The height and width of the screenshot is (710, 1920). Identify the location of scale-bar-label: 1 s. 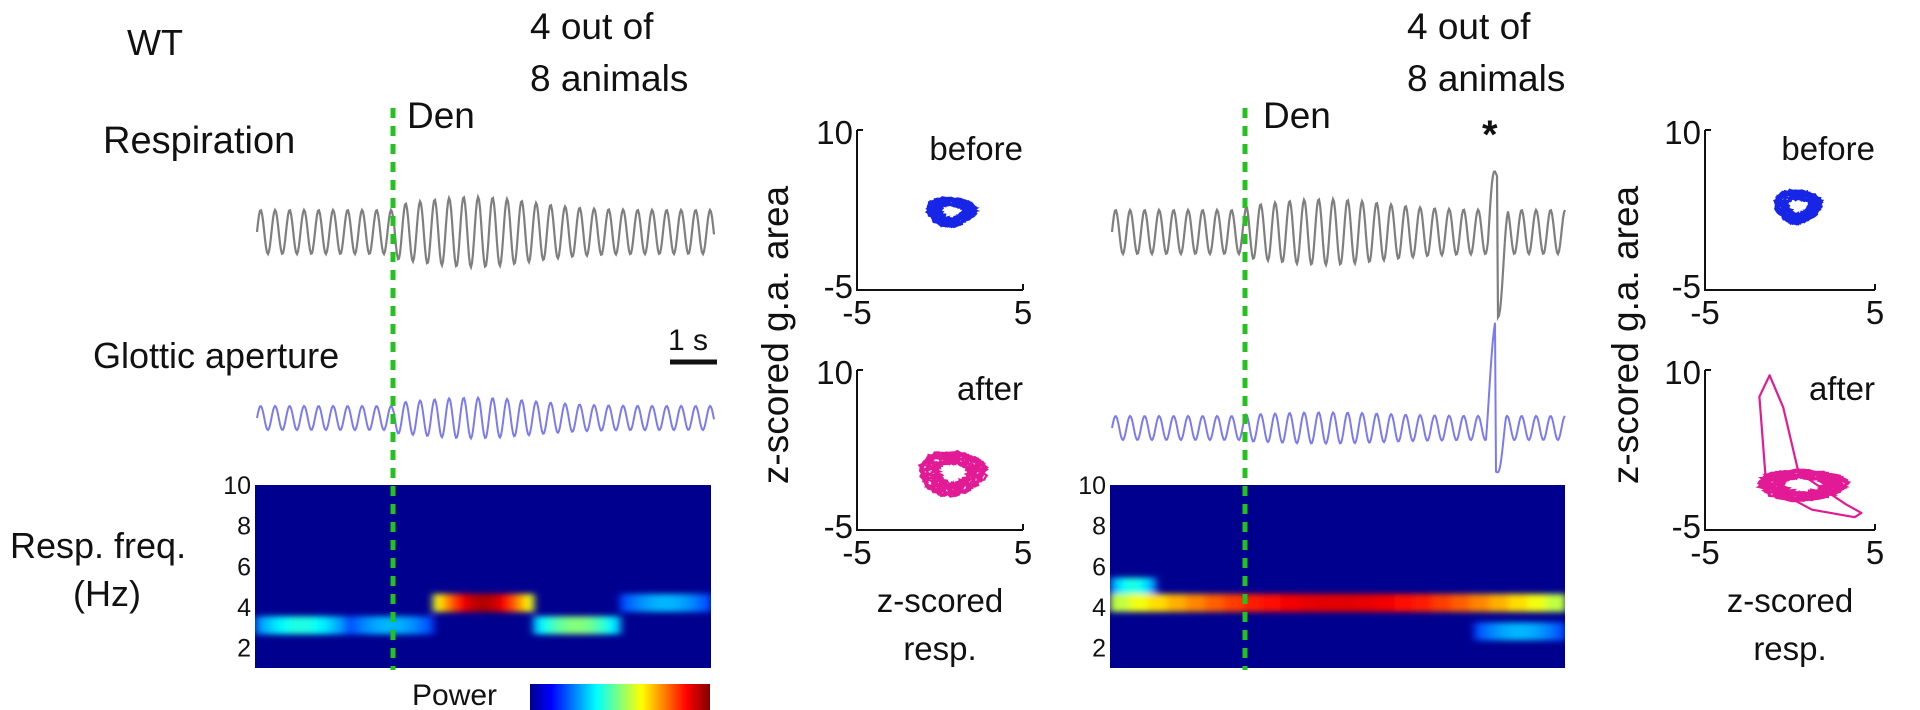
(688, 340).